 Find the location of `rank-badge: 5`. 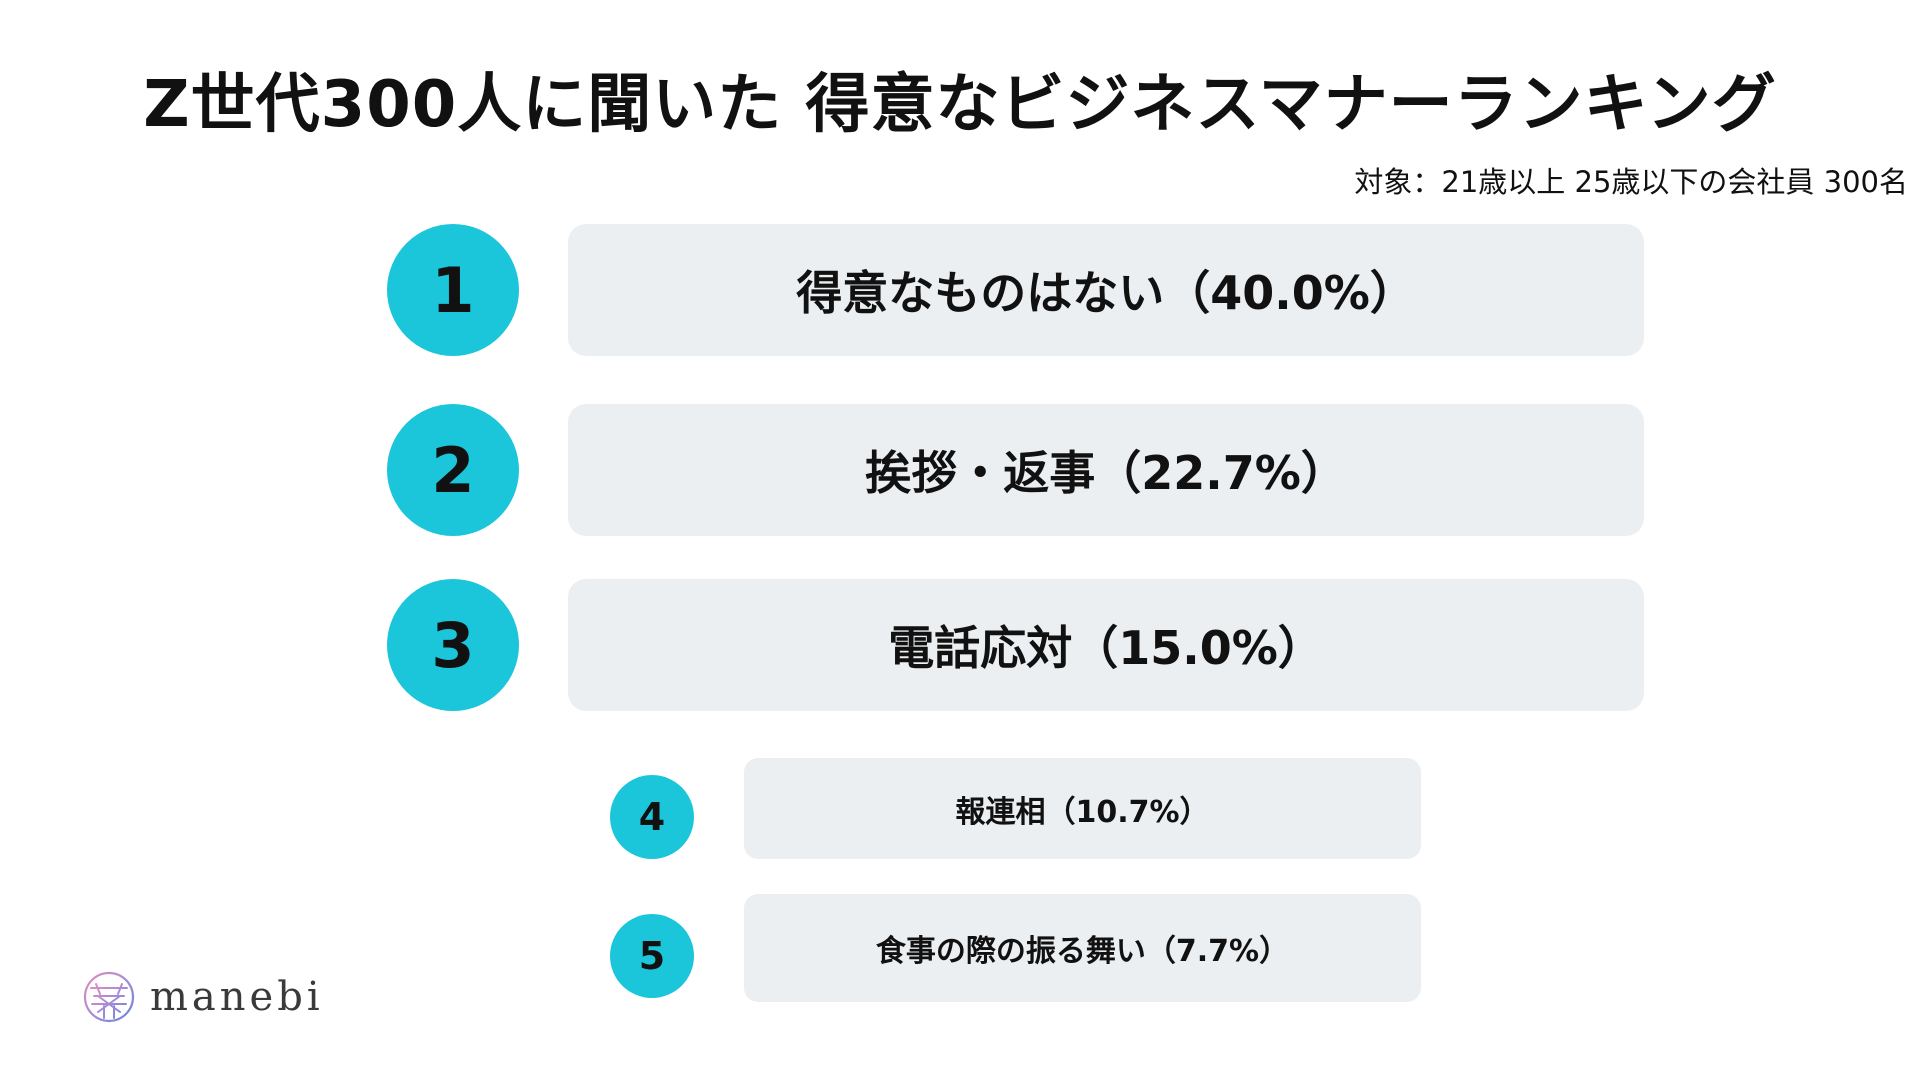

rank-badge: 5 is located at coordinates (652, 956).